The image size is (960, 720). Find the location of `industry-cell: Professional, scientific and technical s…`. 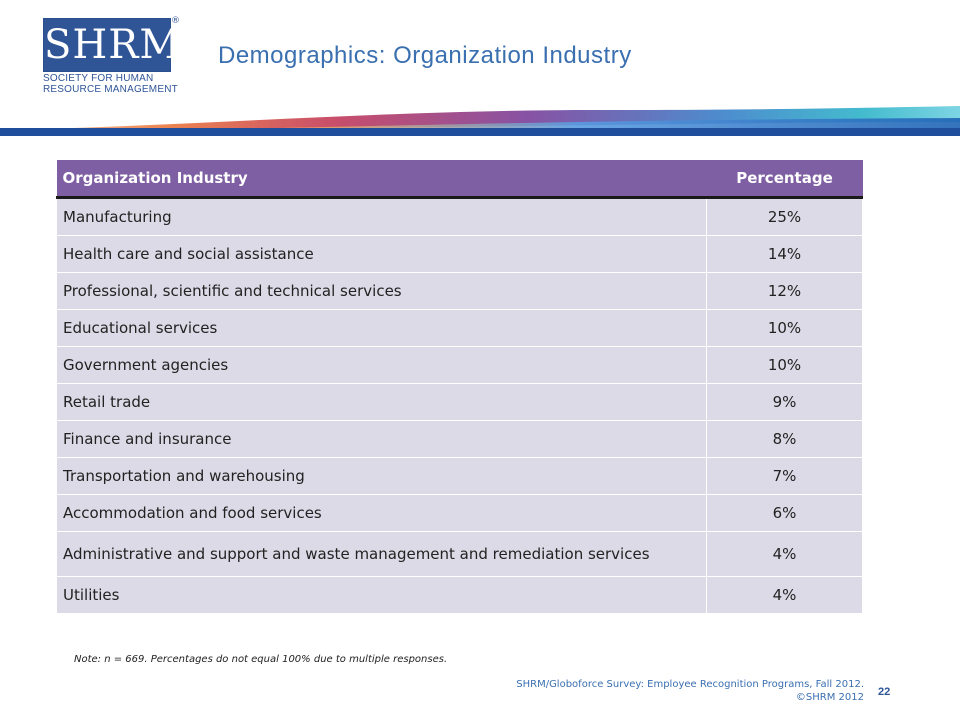

industry-cell: Professional, scientific and technical s… is located at coordinates (381, 291).